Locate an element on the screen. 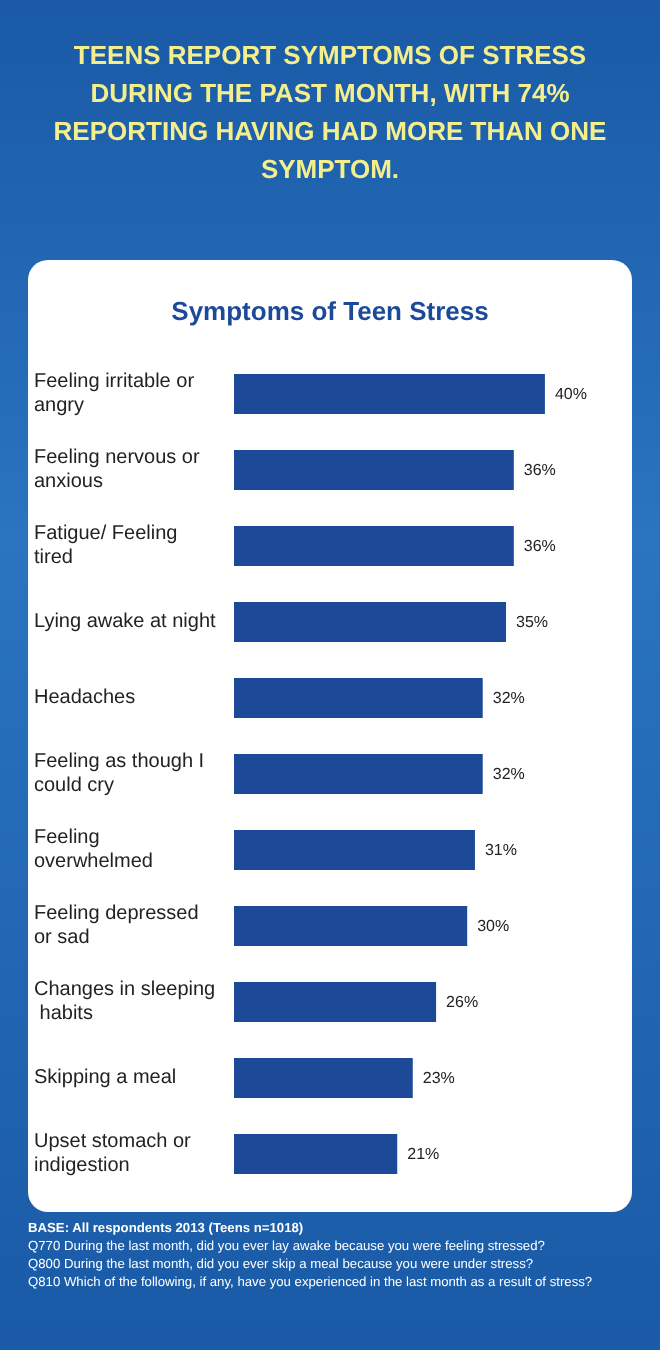 The width and height of the screenshot is (660, 1350). chart-title: TEENS REPORT SYMPTOMS OF STRESS DURING THE PAST MONTH, WITH 74% REPORTING HAVING HAD MORE THAN ONE SYMPTOM. is located at coordinates (330, 113).